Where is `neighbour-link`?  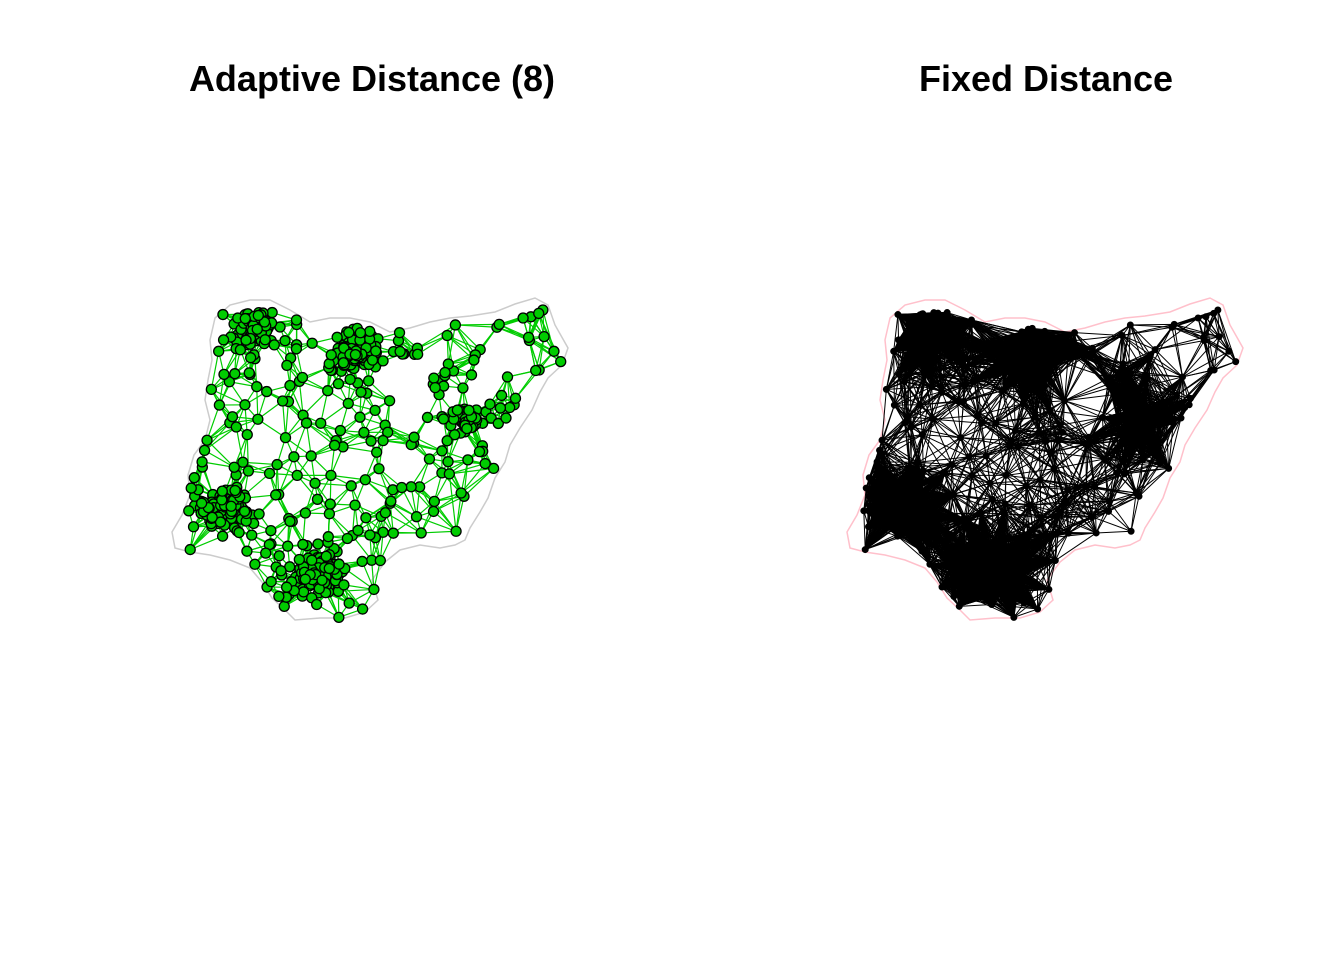
neighbour-link is located at coordinates (479, 482).